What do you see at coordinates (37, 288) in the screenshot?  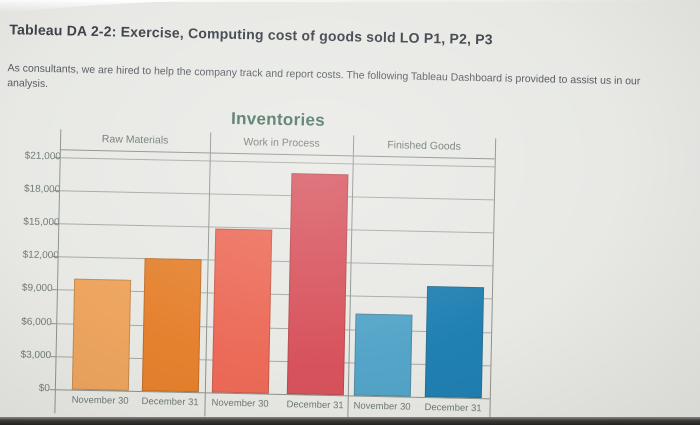 I see `y-axis-label: $9,000` at bounding box center [37, 288].